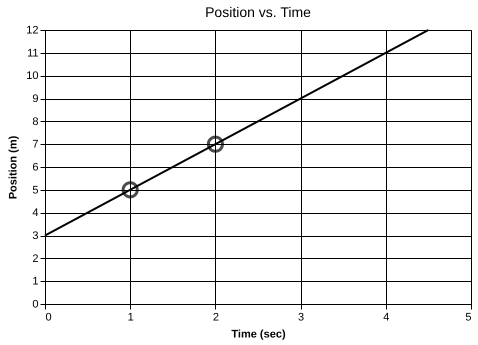 Image resolution: width=478 pixels, height=345 pixels. I want to click on x-tick-label: 3, so click(301, 318).